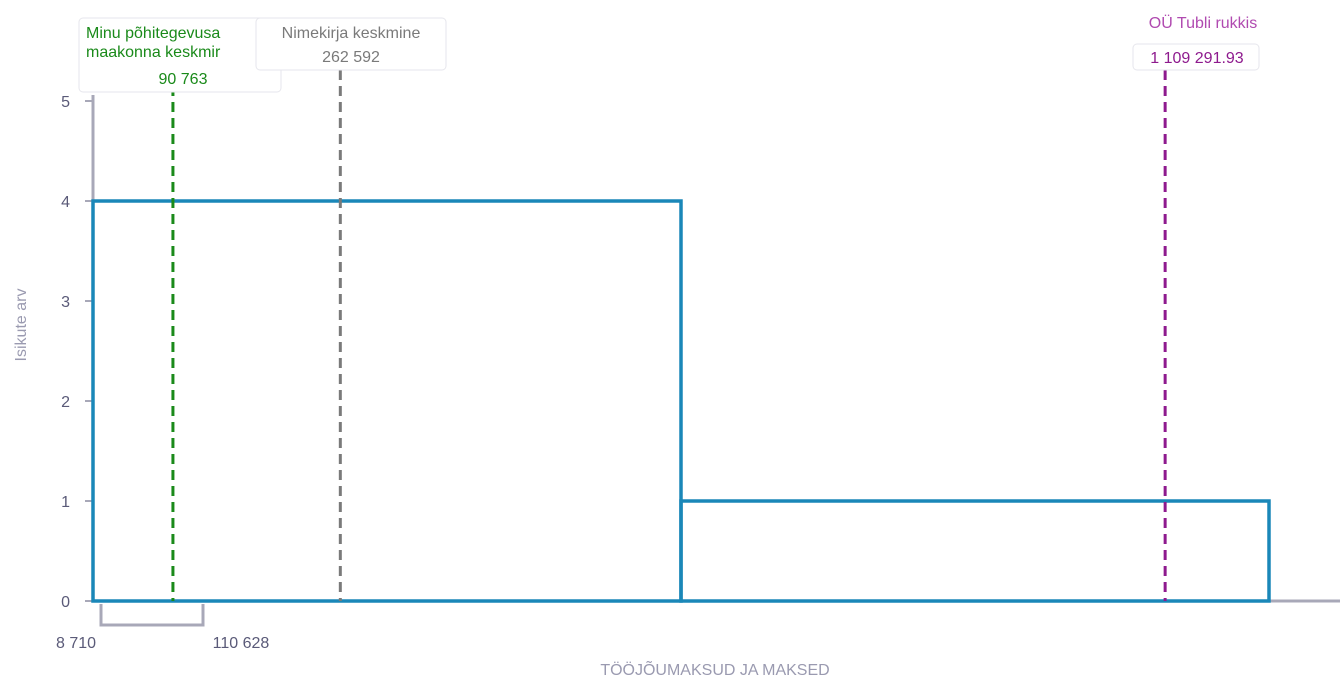 The image size is (1340, 679). What do you see at coordinates (351, 57) in the screenshot?
I see `marker-value: 262 592` at bounding box center [351, 57].